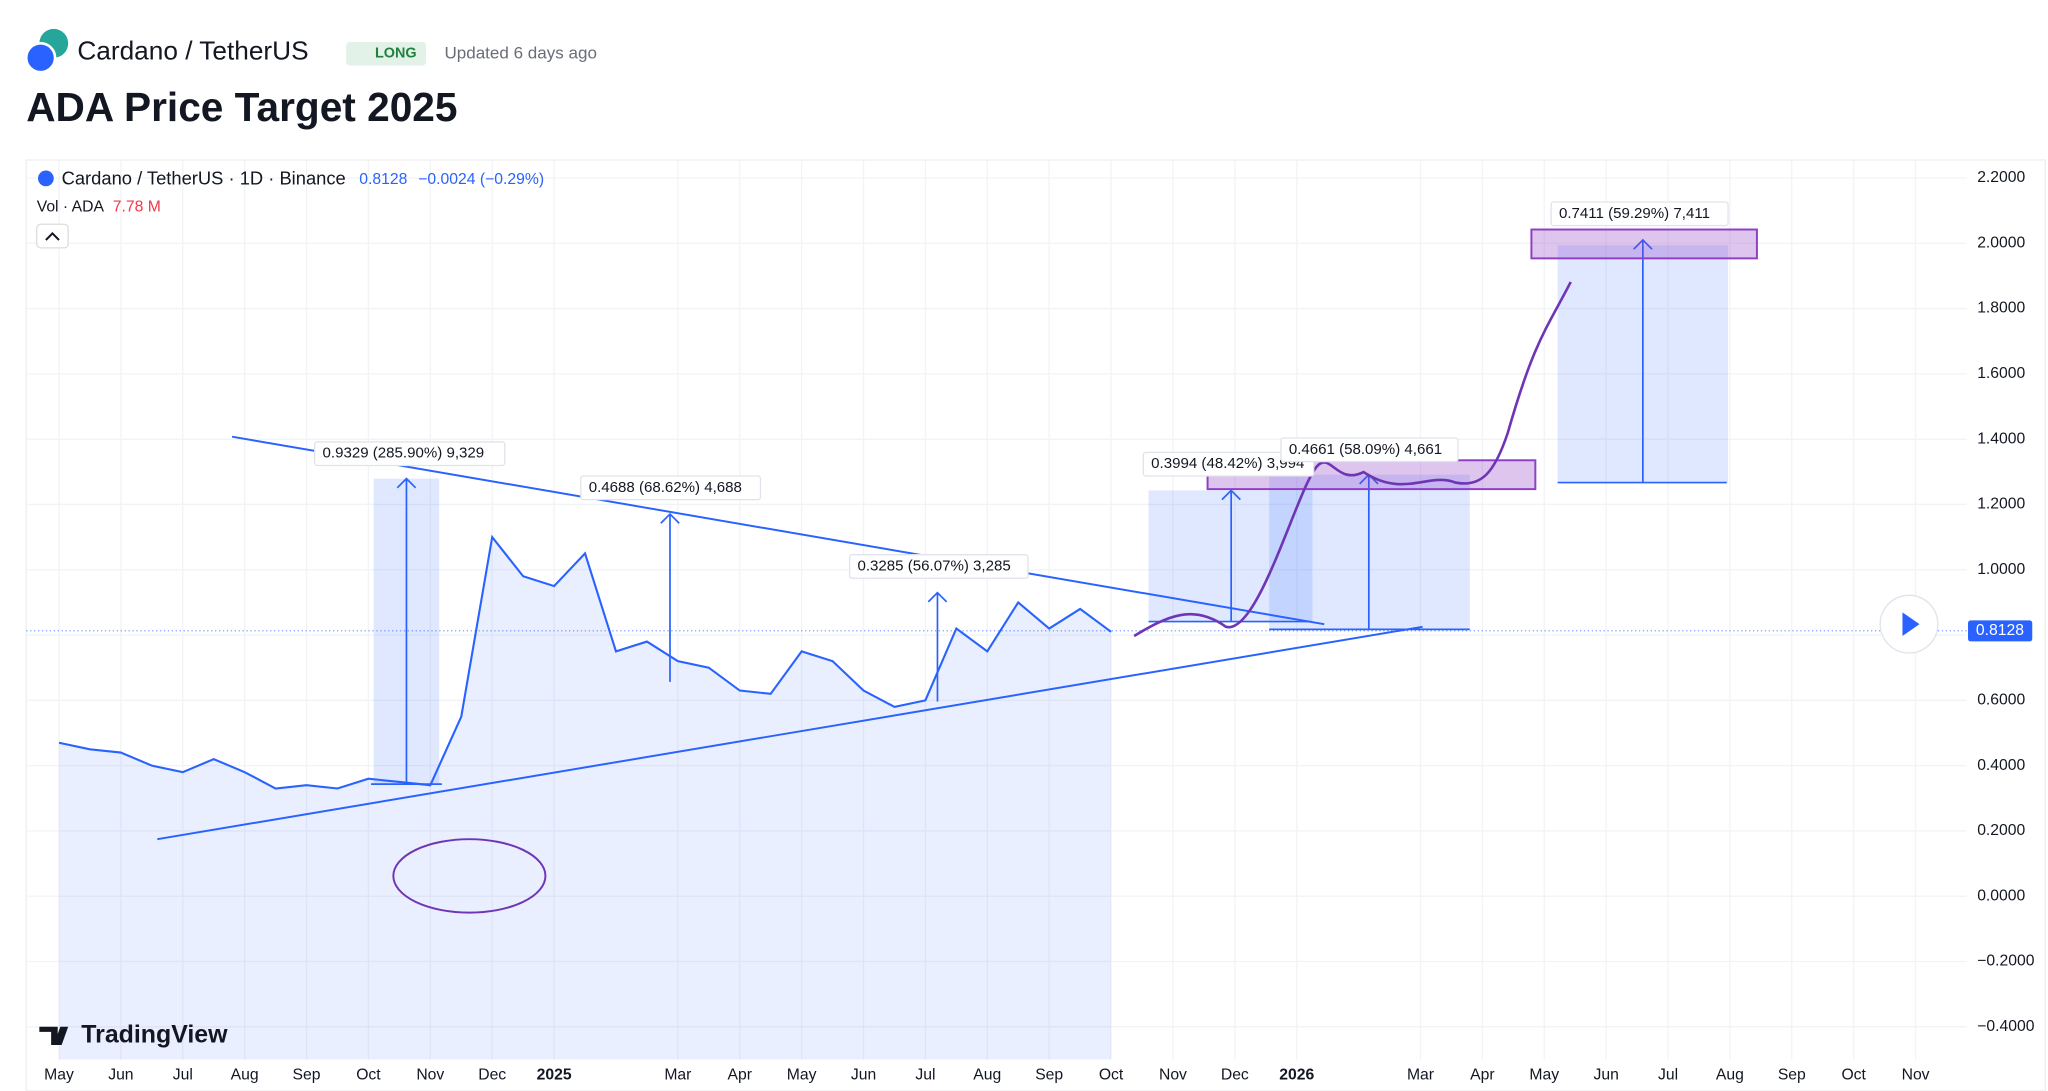  Describe the element at coordinates (2001, 438) in the screenshot. I see `y-tick-label: 1.4000` at that location.